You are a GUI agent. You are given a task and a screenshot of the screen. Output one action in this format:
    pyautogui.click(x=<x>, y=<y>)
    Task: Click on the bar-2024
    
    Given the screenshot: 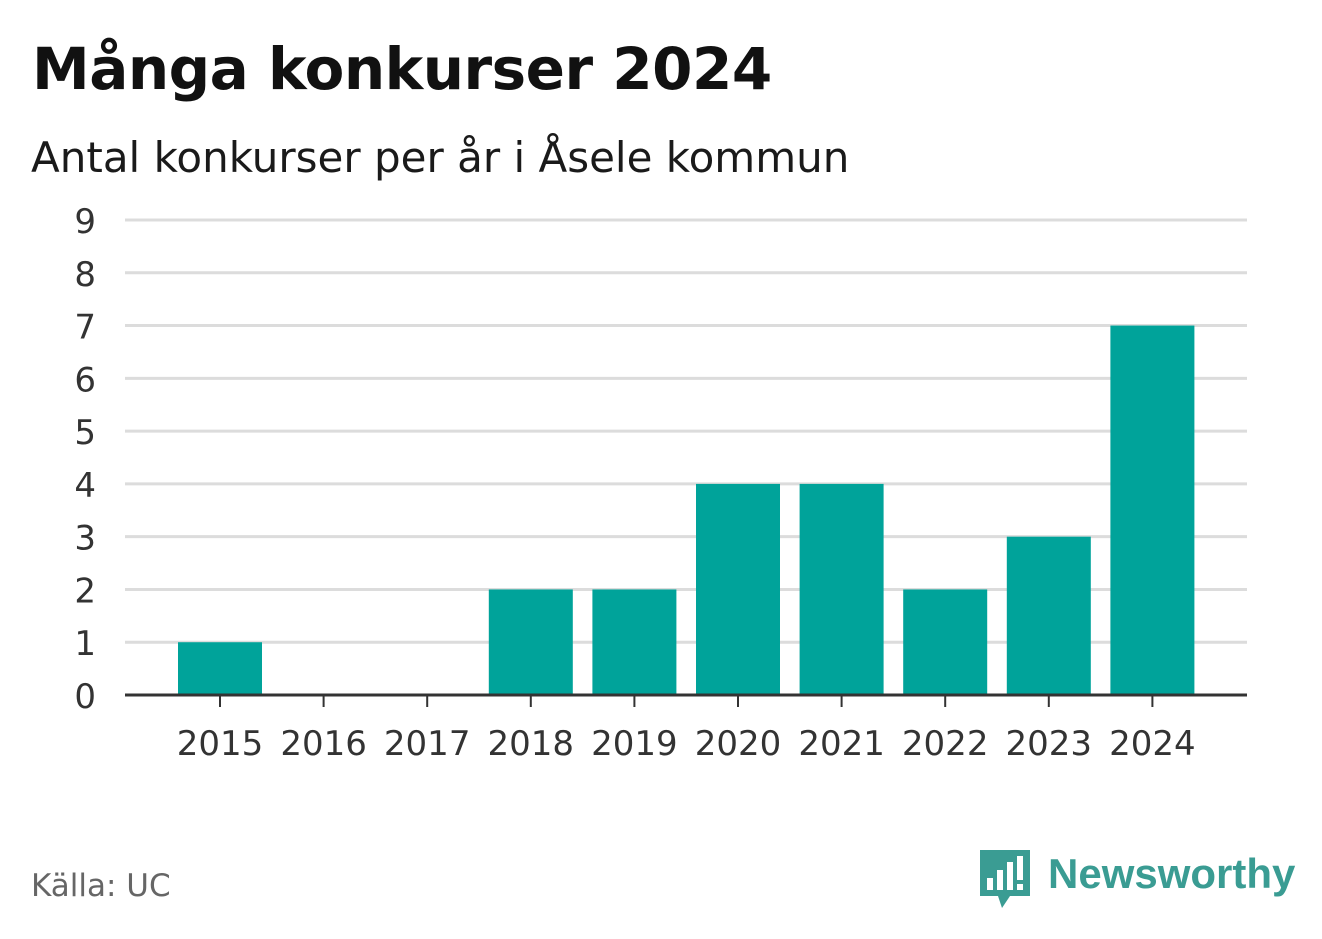 What is the action you would take?
    pyautogui.click(x=1152, y=510)
    